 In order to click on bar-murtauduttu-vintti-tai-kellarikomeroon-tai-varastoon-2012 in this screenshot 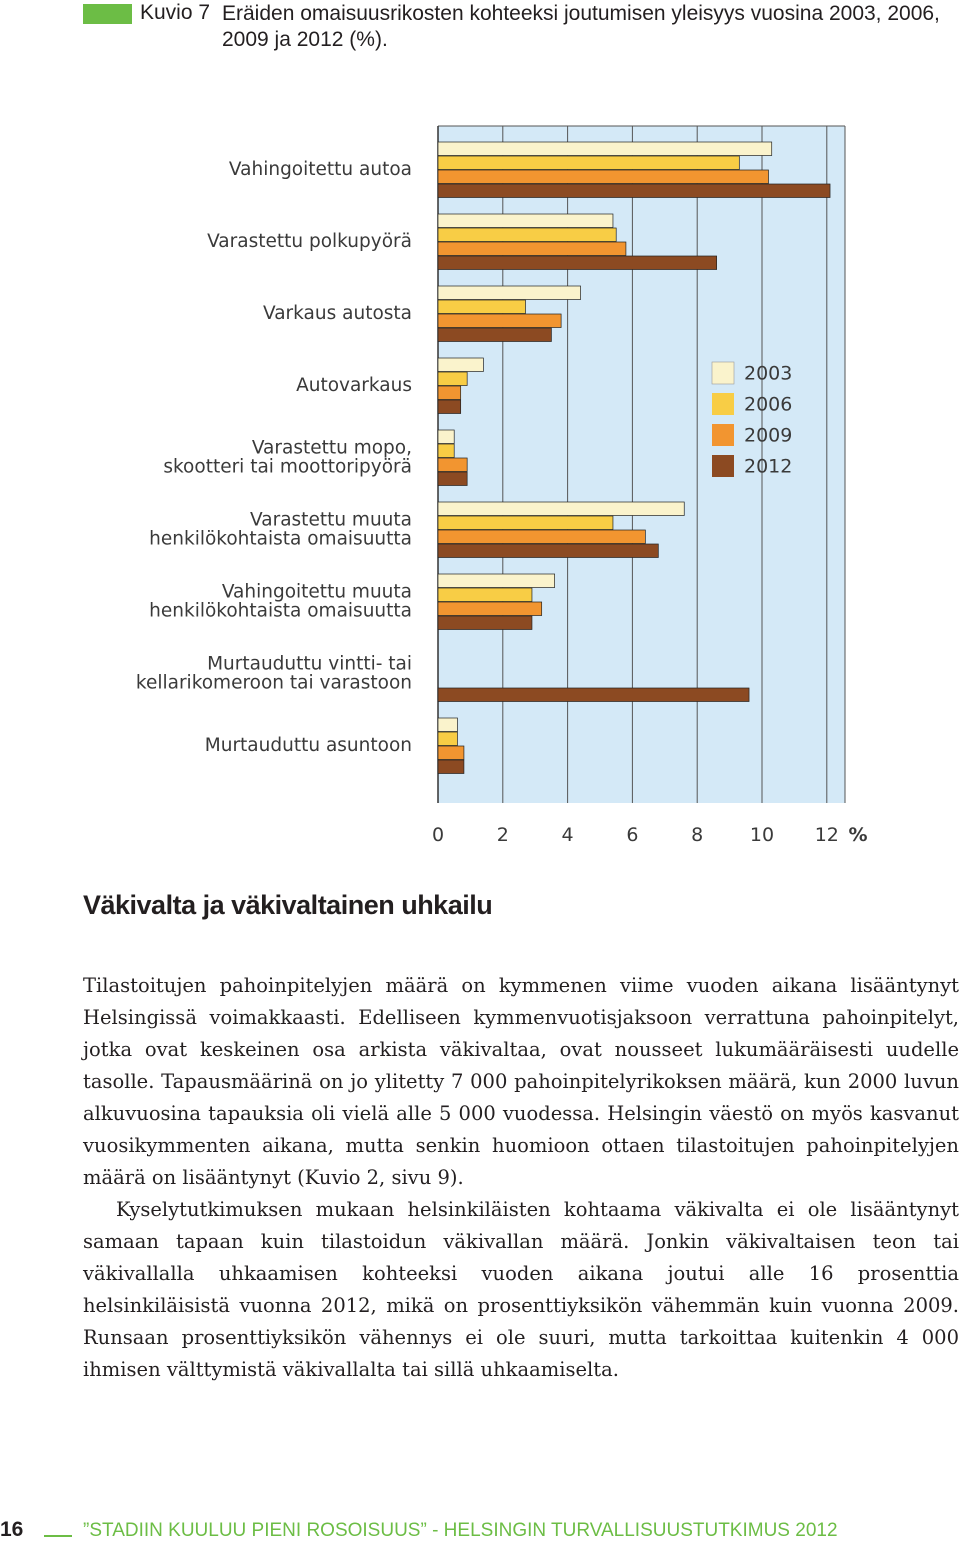, I will do `click(593, 694)`.